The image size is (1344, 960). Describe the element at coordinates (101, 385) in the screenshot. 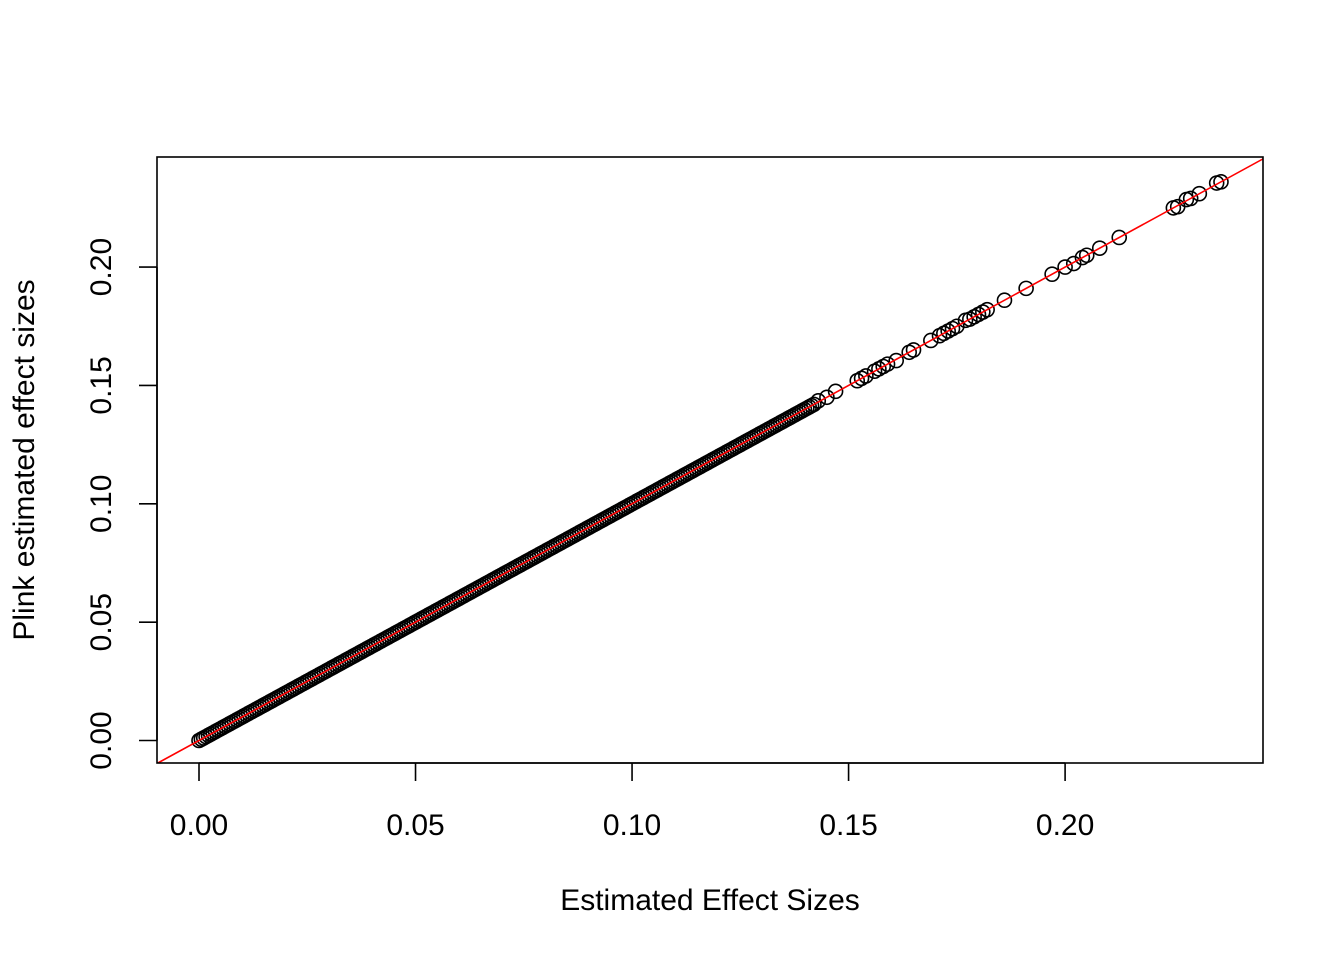

I see `y-tick-label: 0.15` at that location.